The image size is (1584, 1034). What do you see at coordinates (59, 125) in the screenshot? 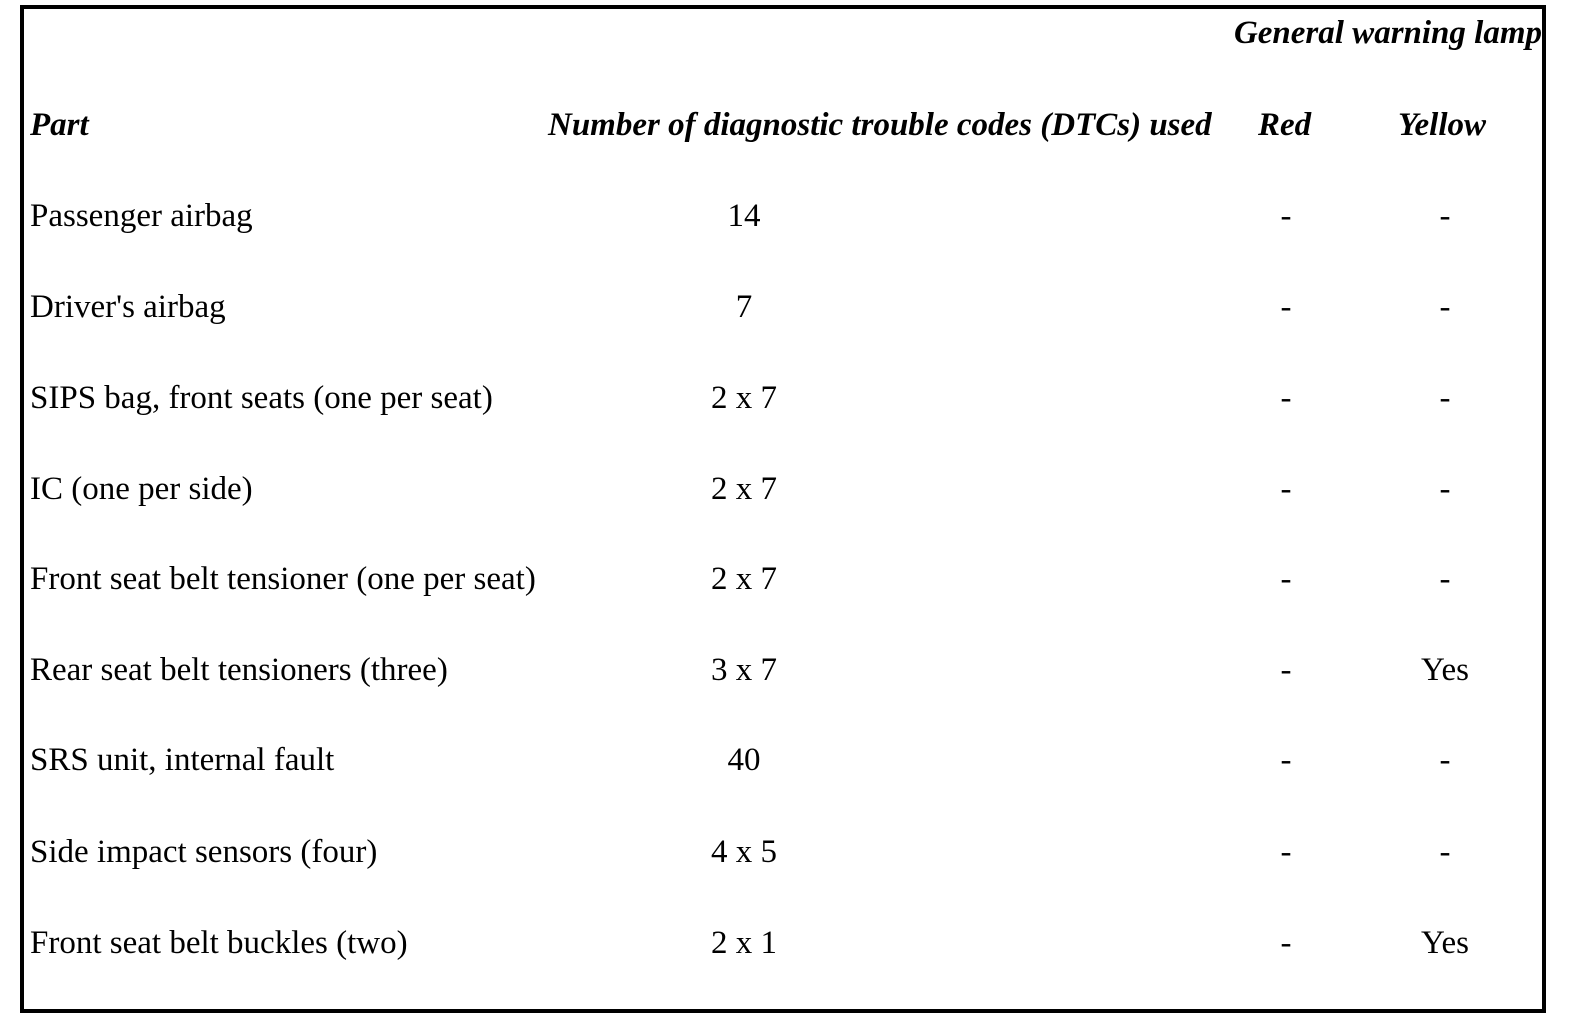
I see `part-column-header: Part` at bounding box center [59, 125].